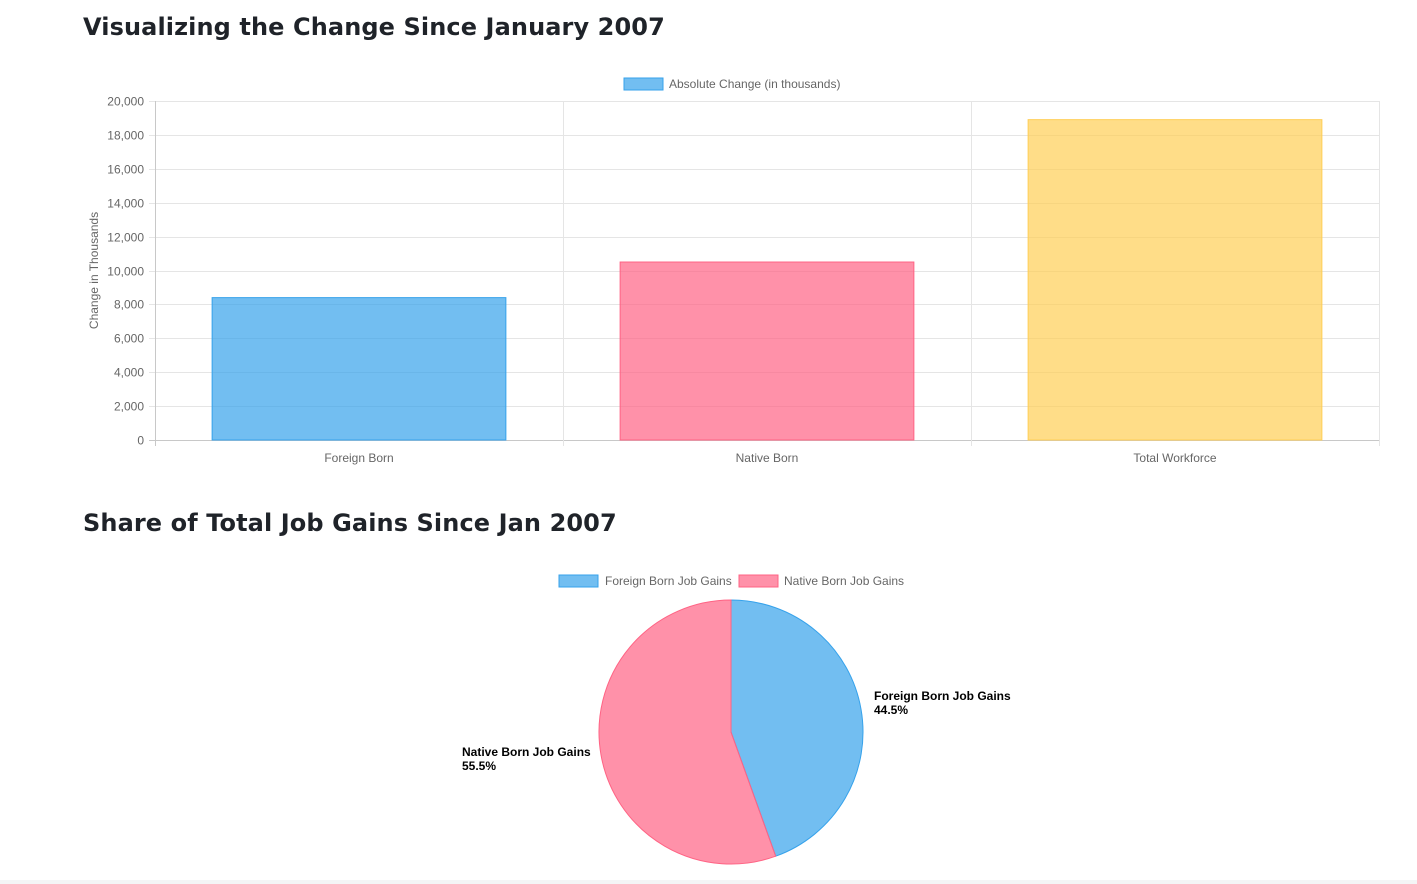 This screenshot has height=884, width=1417. I want to click on y-tick-label: 16,000, so click(125, 170).